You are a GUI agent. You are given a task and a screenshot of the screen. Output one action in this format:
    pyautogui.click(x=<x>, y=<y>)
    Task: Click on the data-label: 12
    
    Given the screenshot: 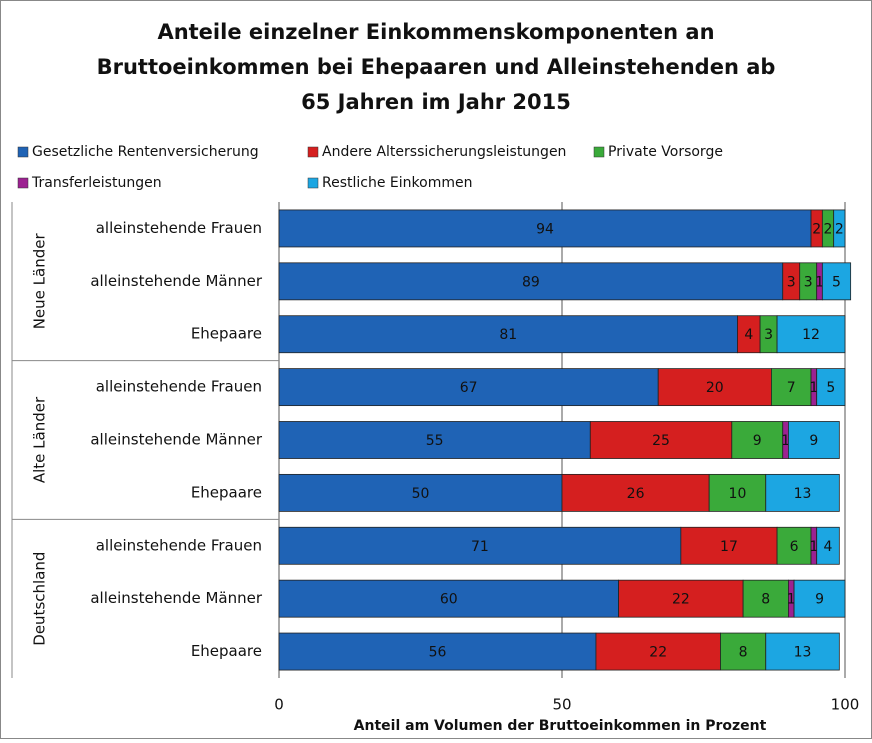 What is the action you would take?
    pyautogui.click(x=811, y=335)
    